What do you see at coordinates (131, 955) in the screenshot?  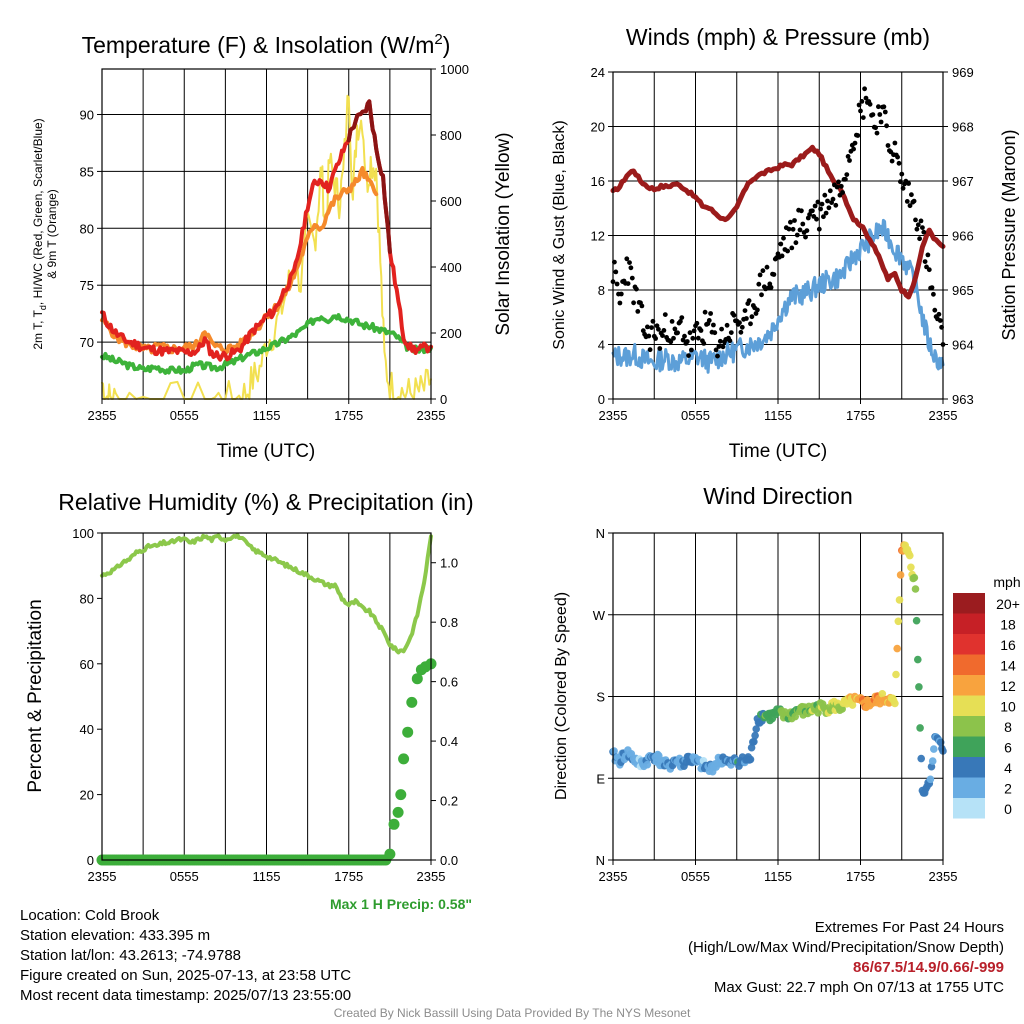 I see `latlon-text: Station lat/lon: 43.2613; -74.9788` at bounding box center [131, 955].